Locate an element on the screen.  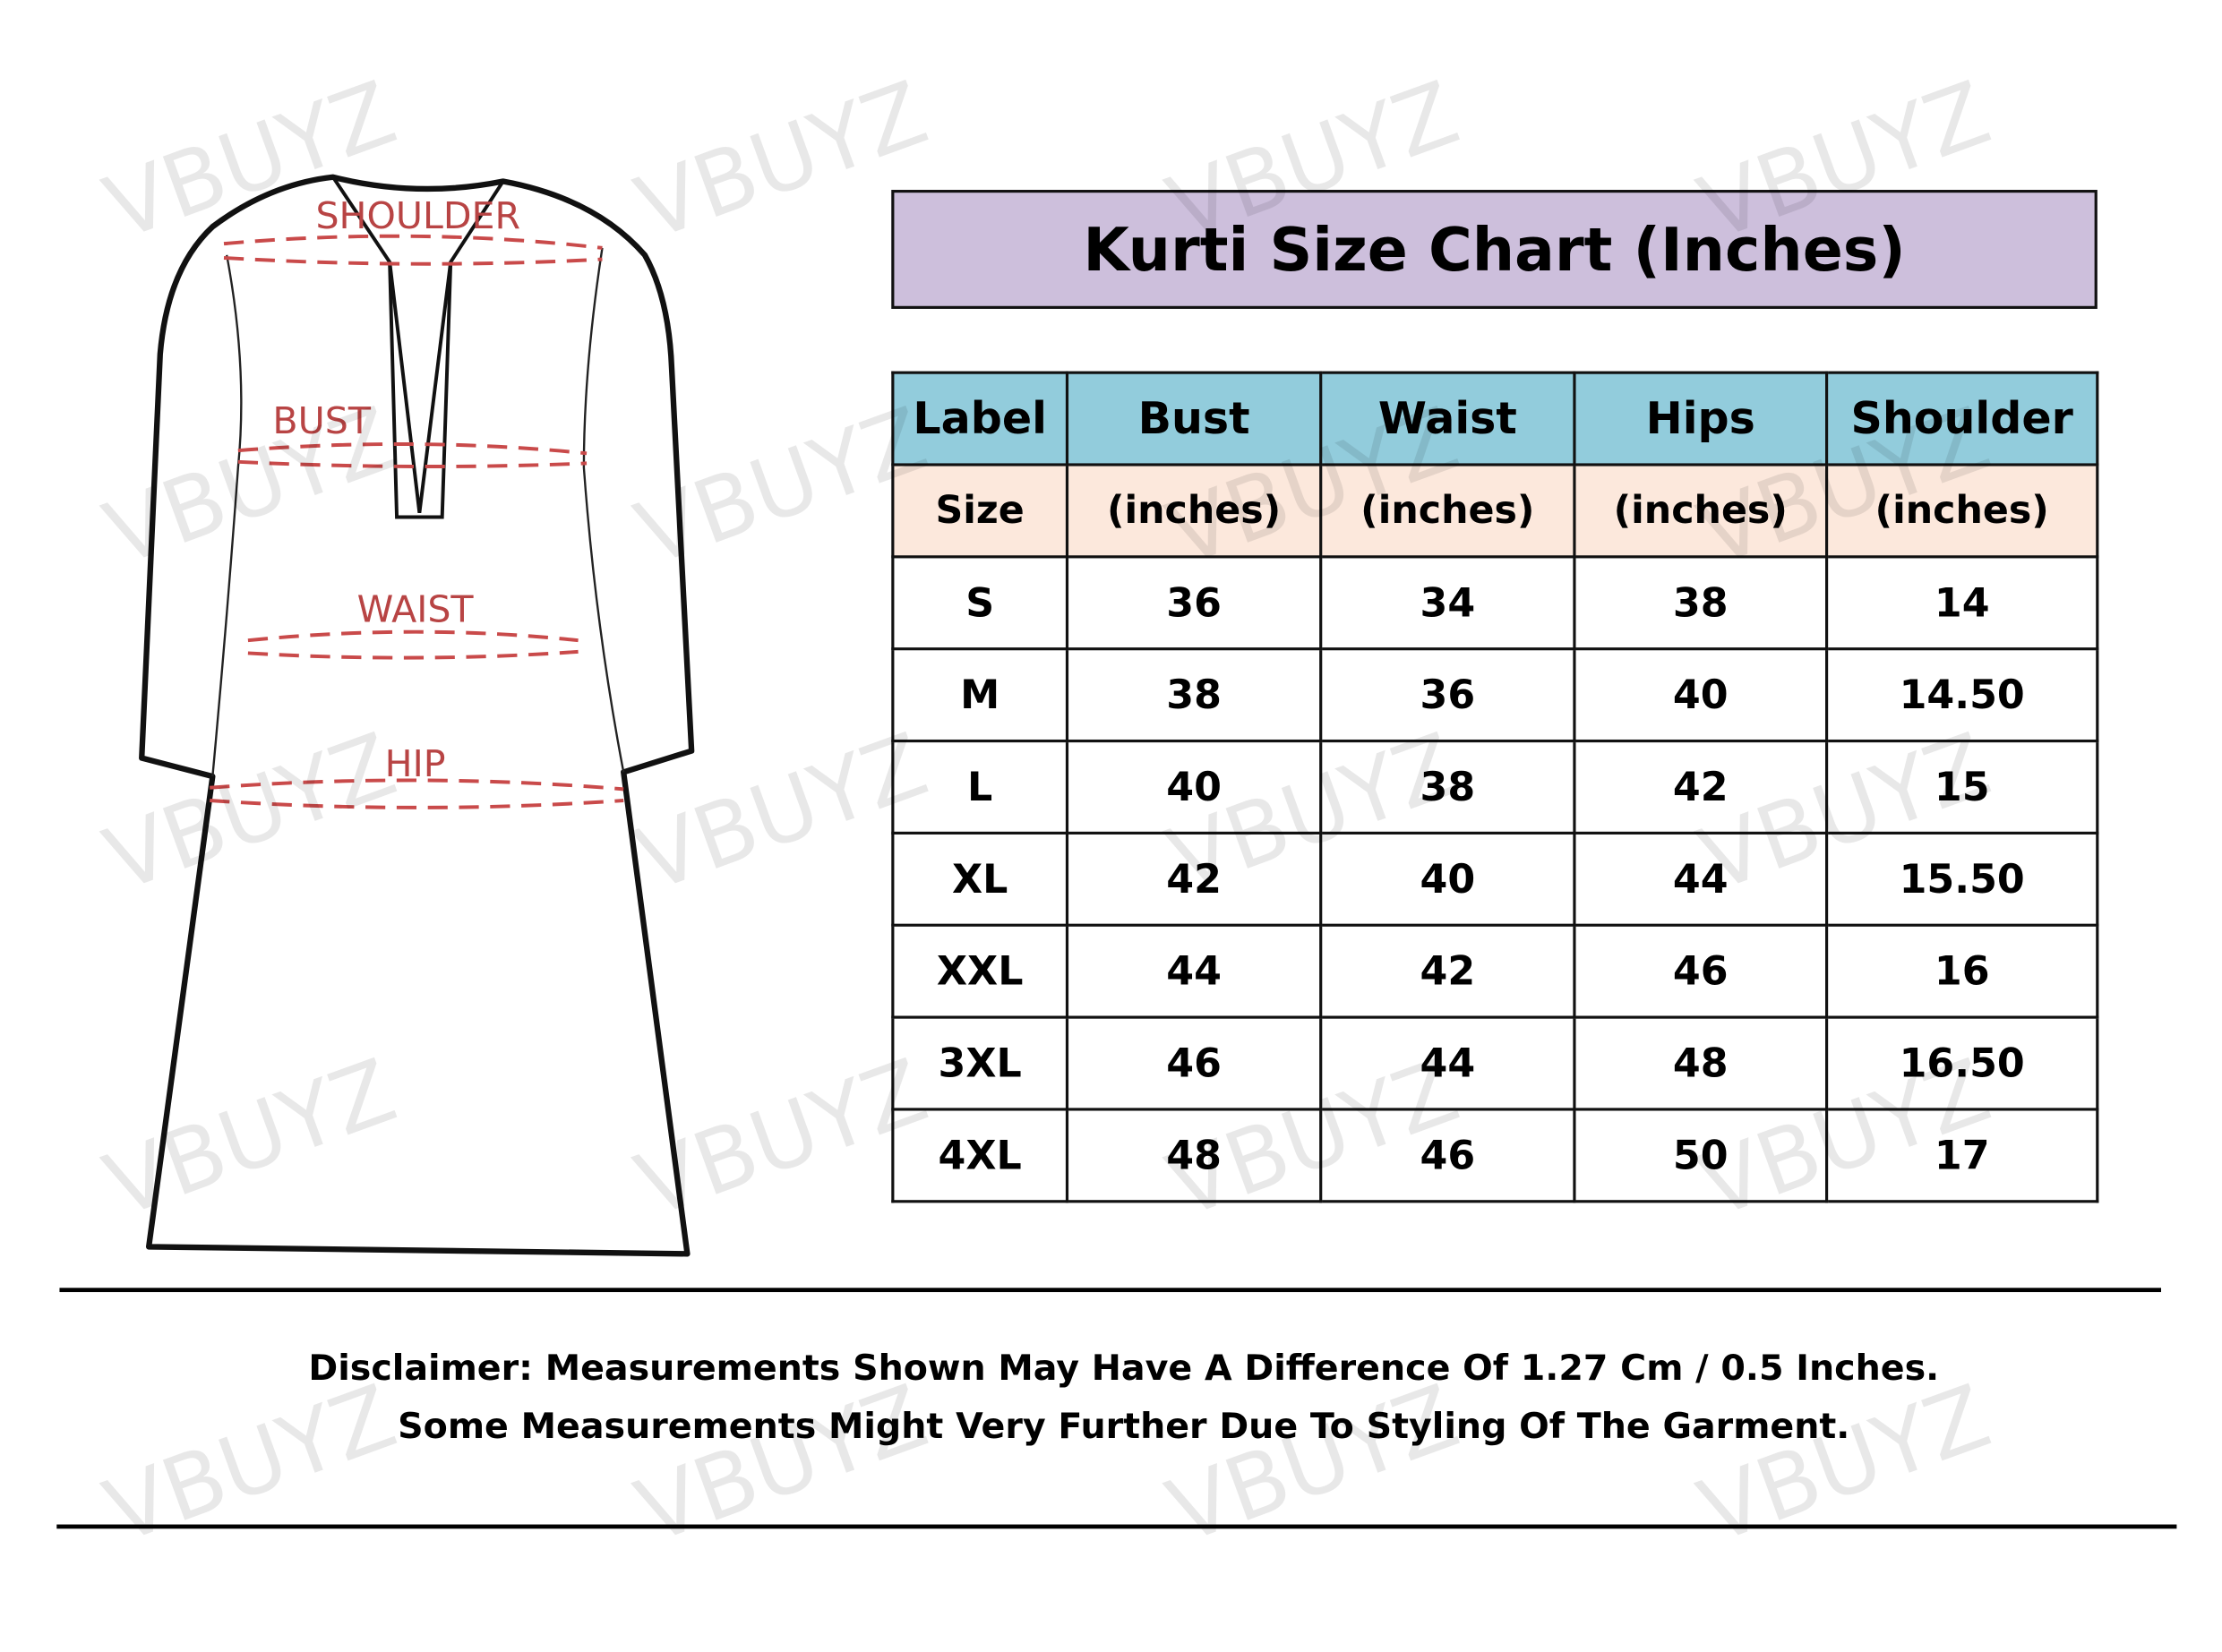
table-row: 4XL 48 46 50 17 is located at coordinates (1495, 1155).